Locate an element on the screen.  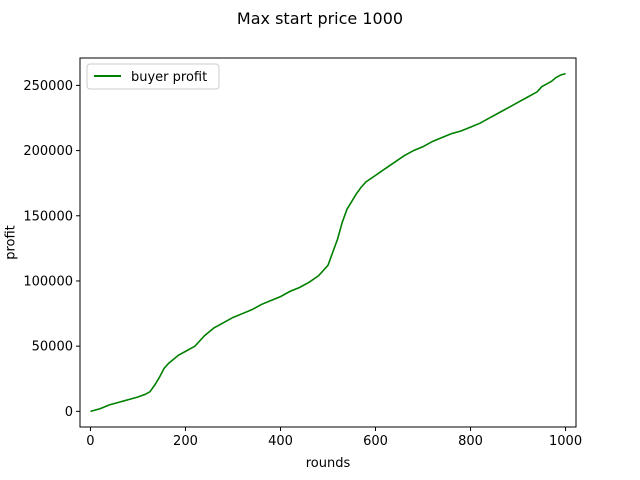
x-tick-label: 600 is located at coordinates (375, 441).